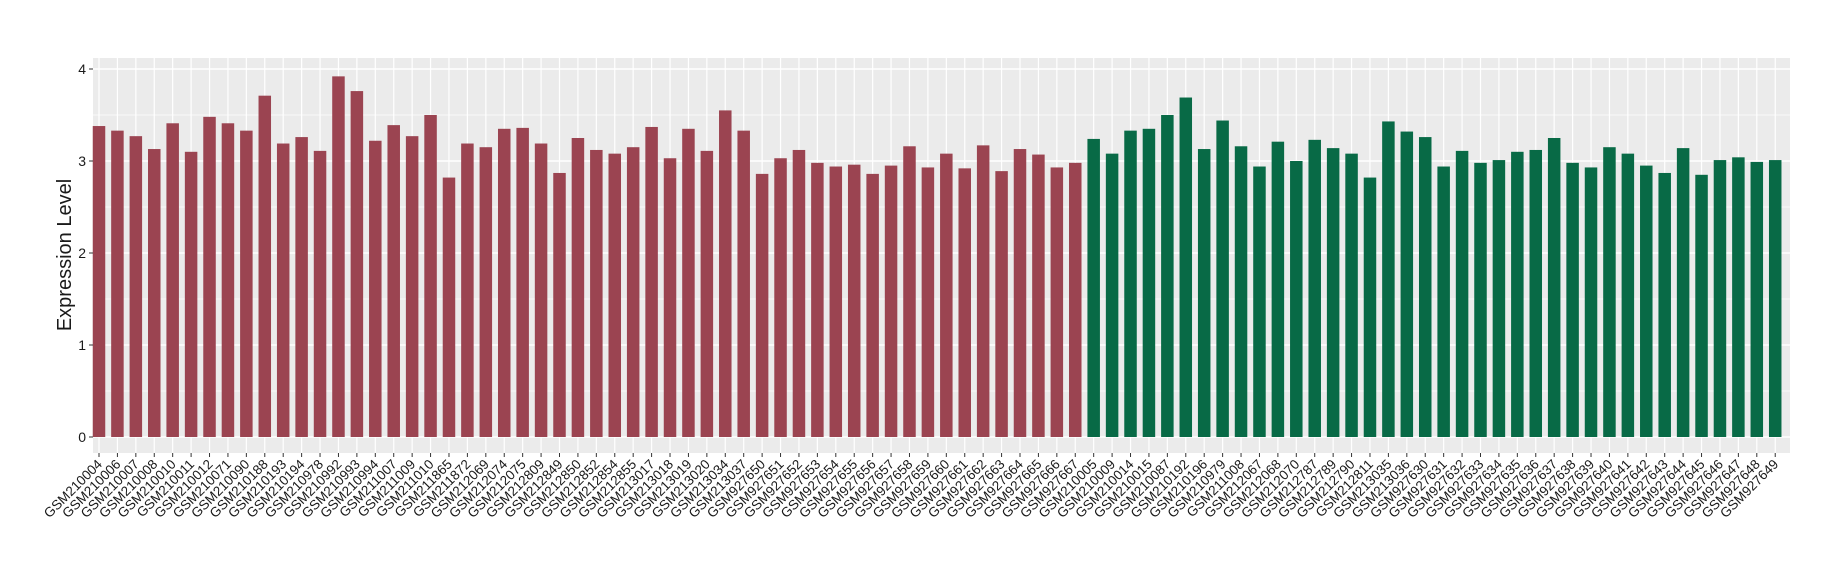 This screenshot has width=1840, height=585. Describe the element at coordinates (82, 253) in the screenshot. I see `y-tick-label: 2` at that location.